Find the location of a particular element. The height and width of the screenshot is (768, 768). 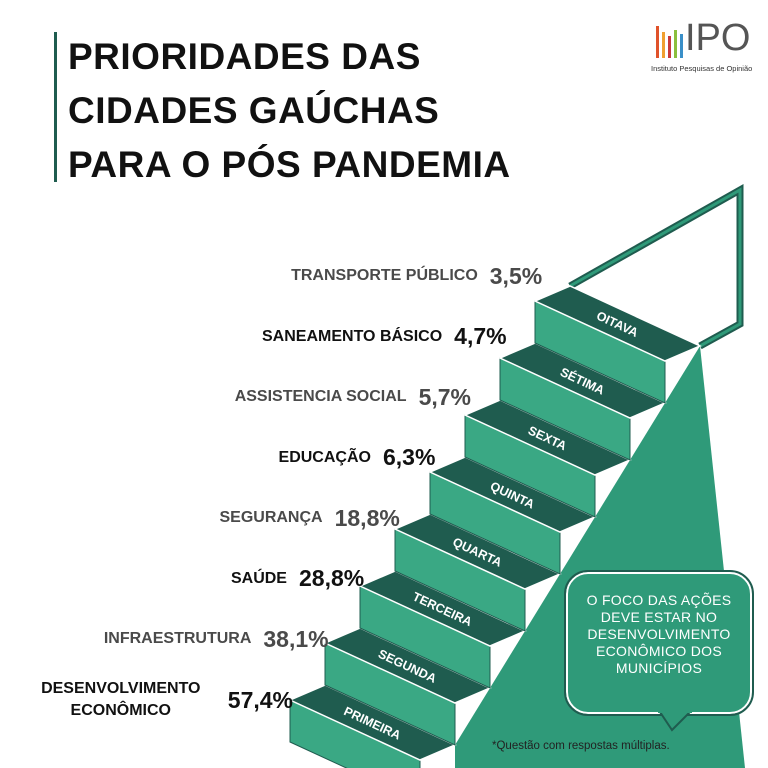

title-line: CIDADES GAÚCHAS is located at coordinates (254, 110).